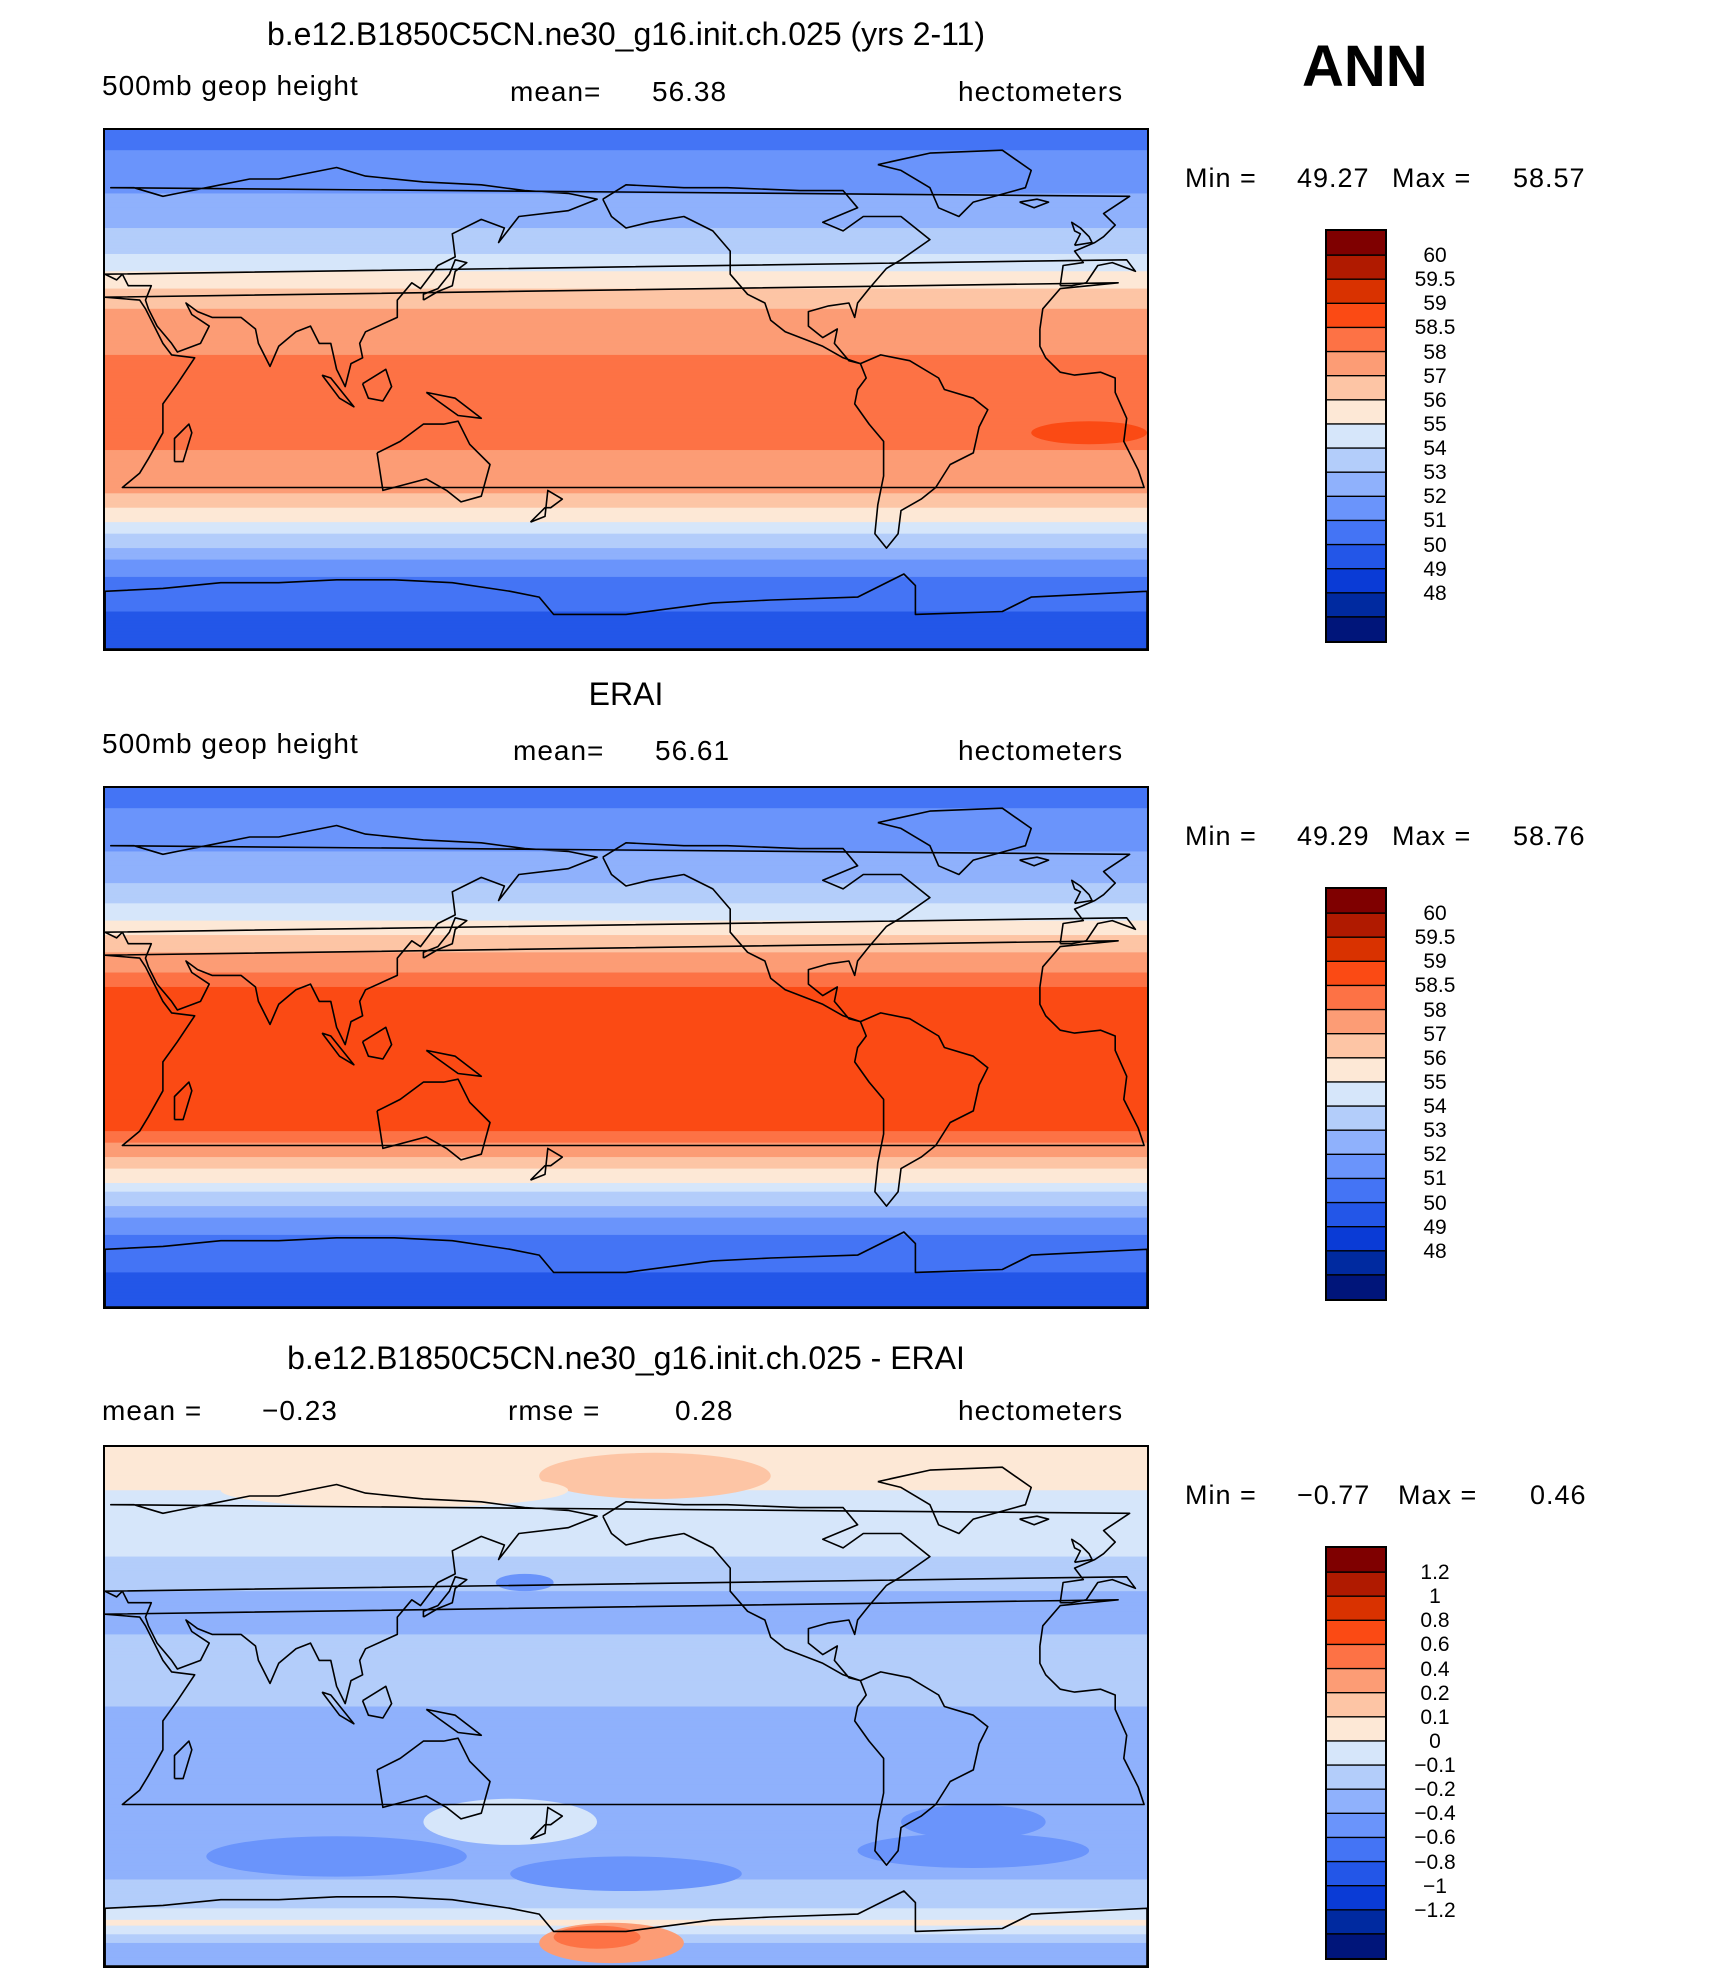 Image resolution: width=1710 pixels, height=1986 pixels. What do you see at coordinates (1435, 1203) in the screenshot?
I see `colorbar-label: 50` at bounding box center [1435, 1203].